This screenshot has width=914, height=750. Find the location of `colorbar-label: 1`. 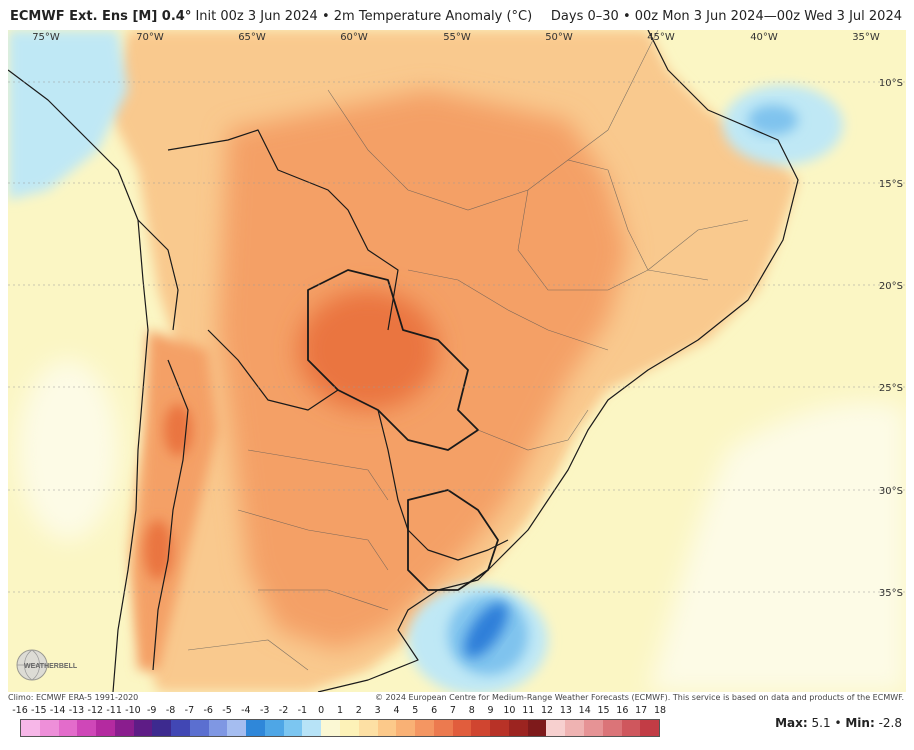

colorbar-label: 1 is located at coordinates (340, 710).